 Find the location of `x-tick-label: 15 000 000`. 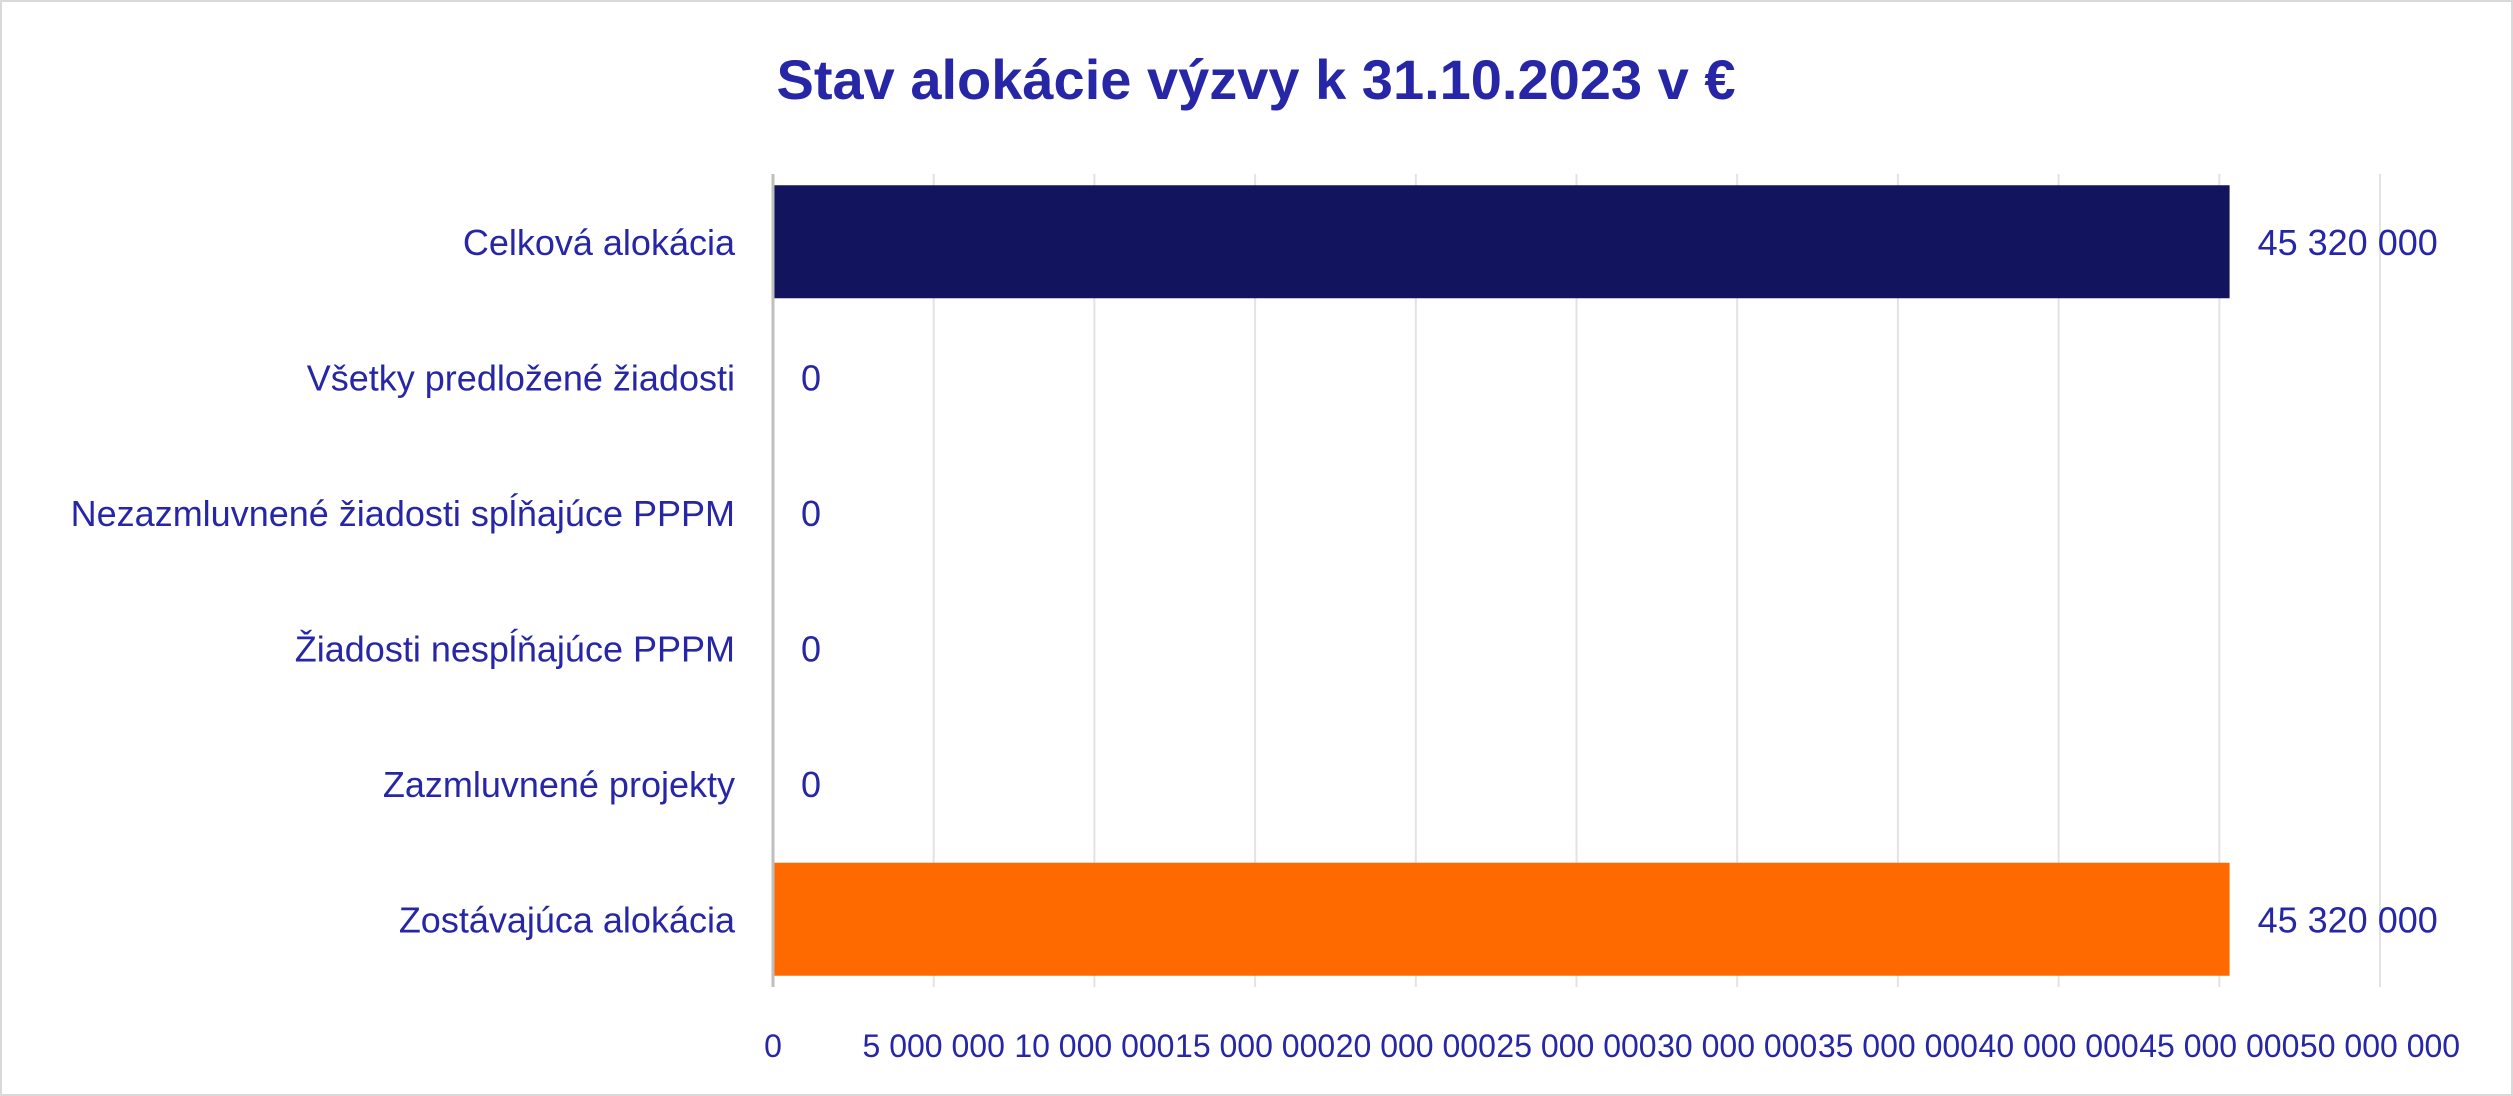

x-tick-label: 15 000 000 is located at coordinates (1255, 1046).